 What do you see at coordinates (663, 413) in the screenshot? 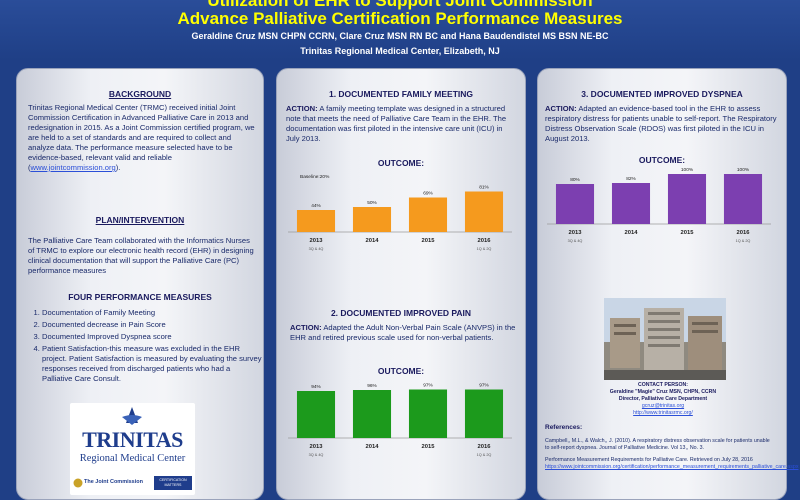
I see `contact-web-link: http://www.trinitasrmc.org/` at bounding box center [663, 413].